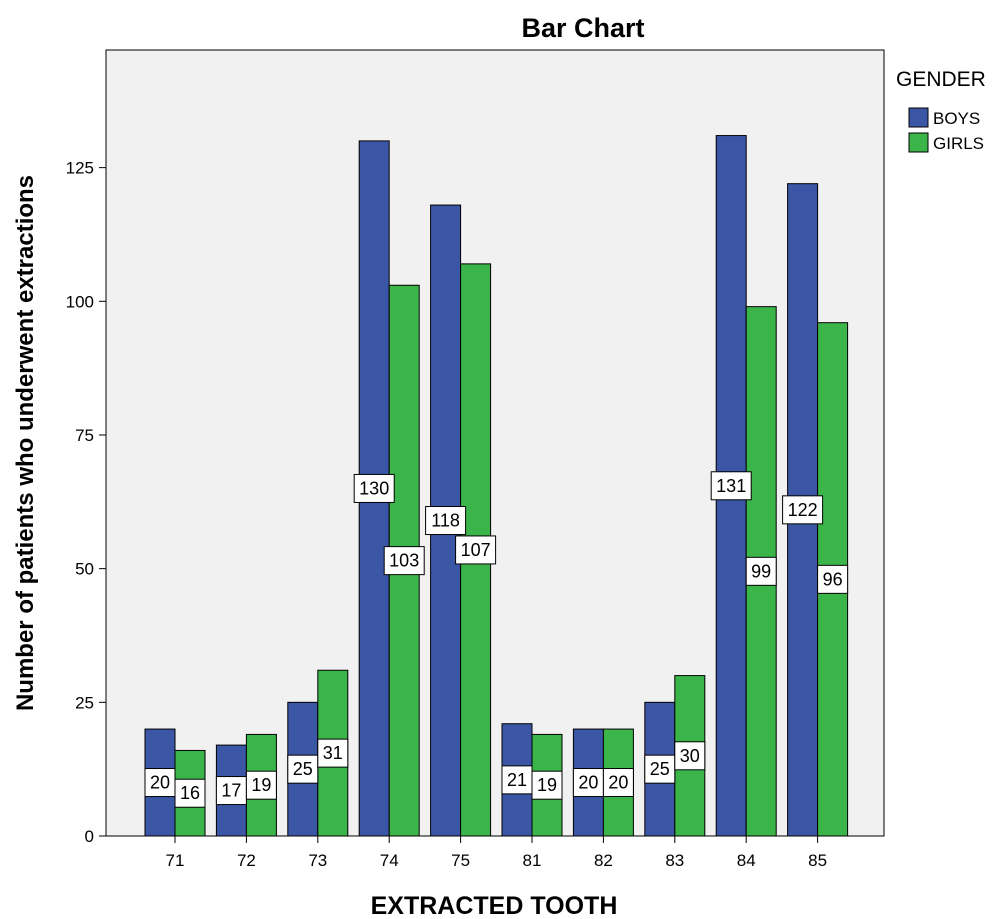 The width and height of the screenshot is (1005, 919). I want to click on data-label-girls-74: 103, so click(404, 561).